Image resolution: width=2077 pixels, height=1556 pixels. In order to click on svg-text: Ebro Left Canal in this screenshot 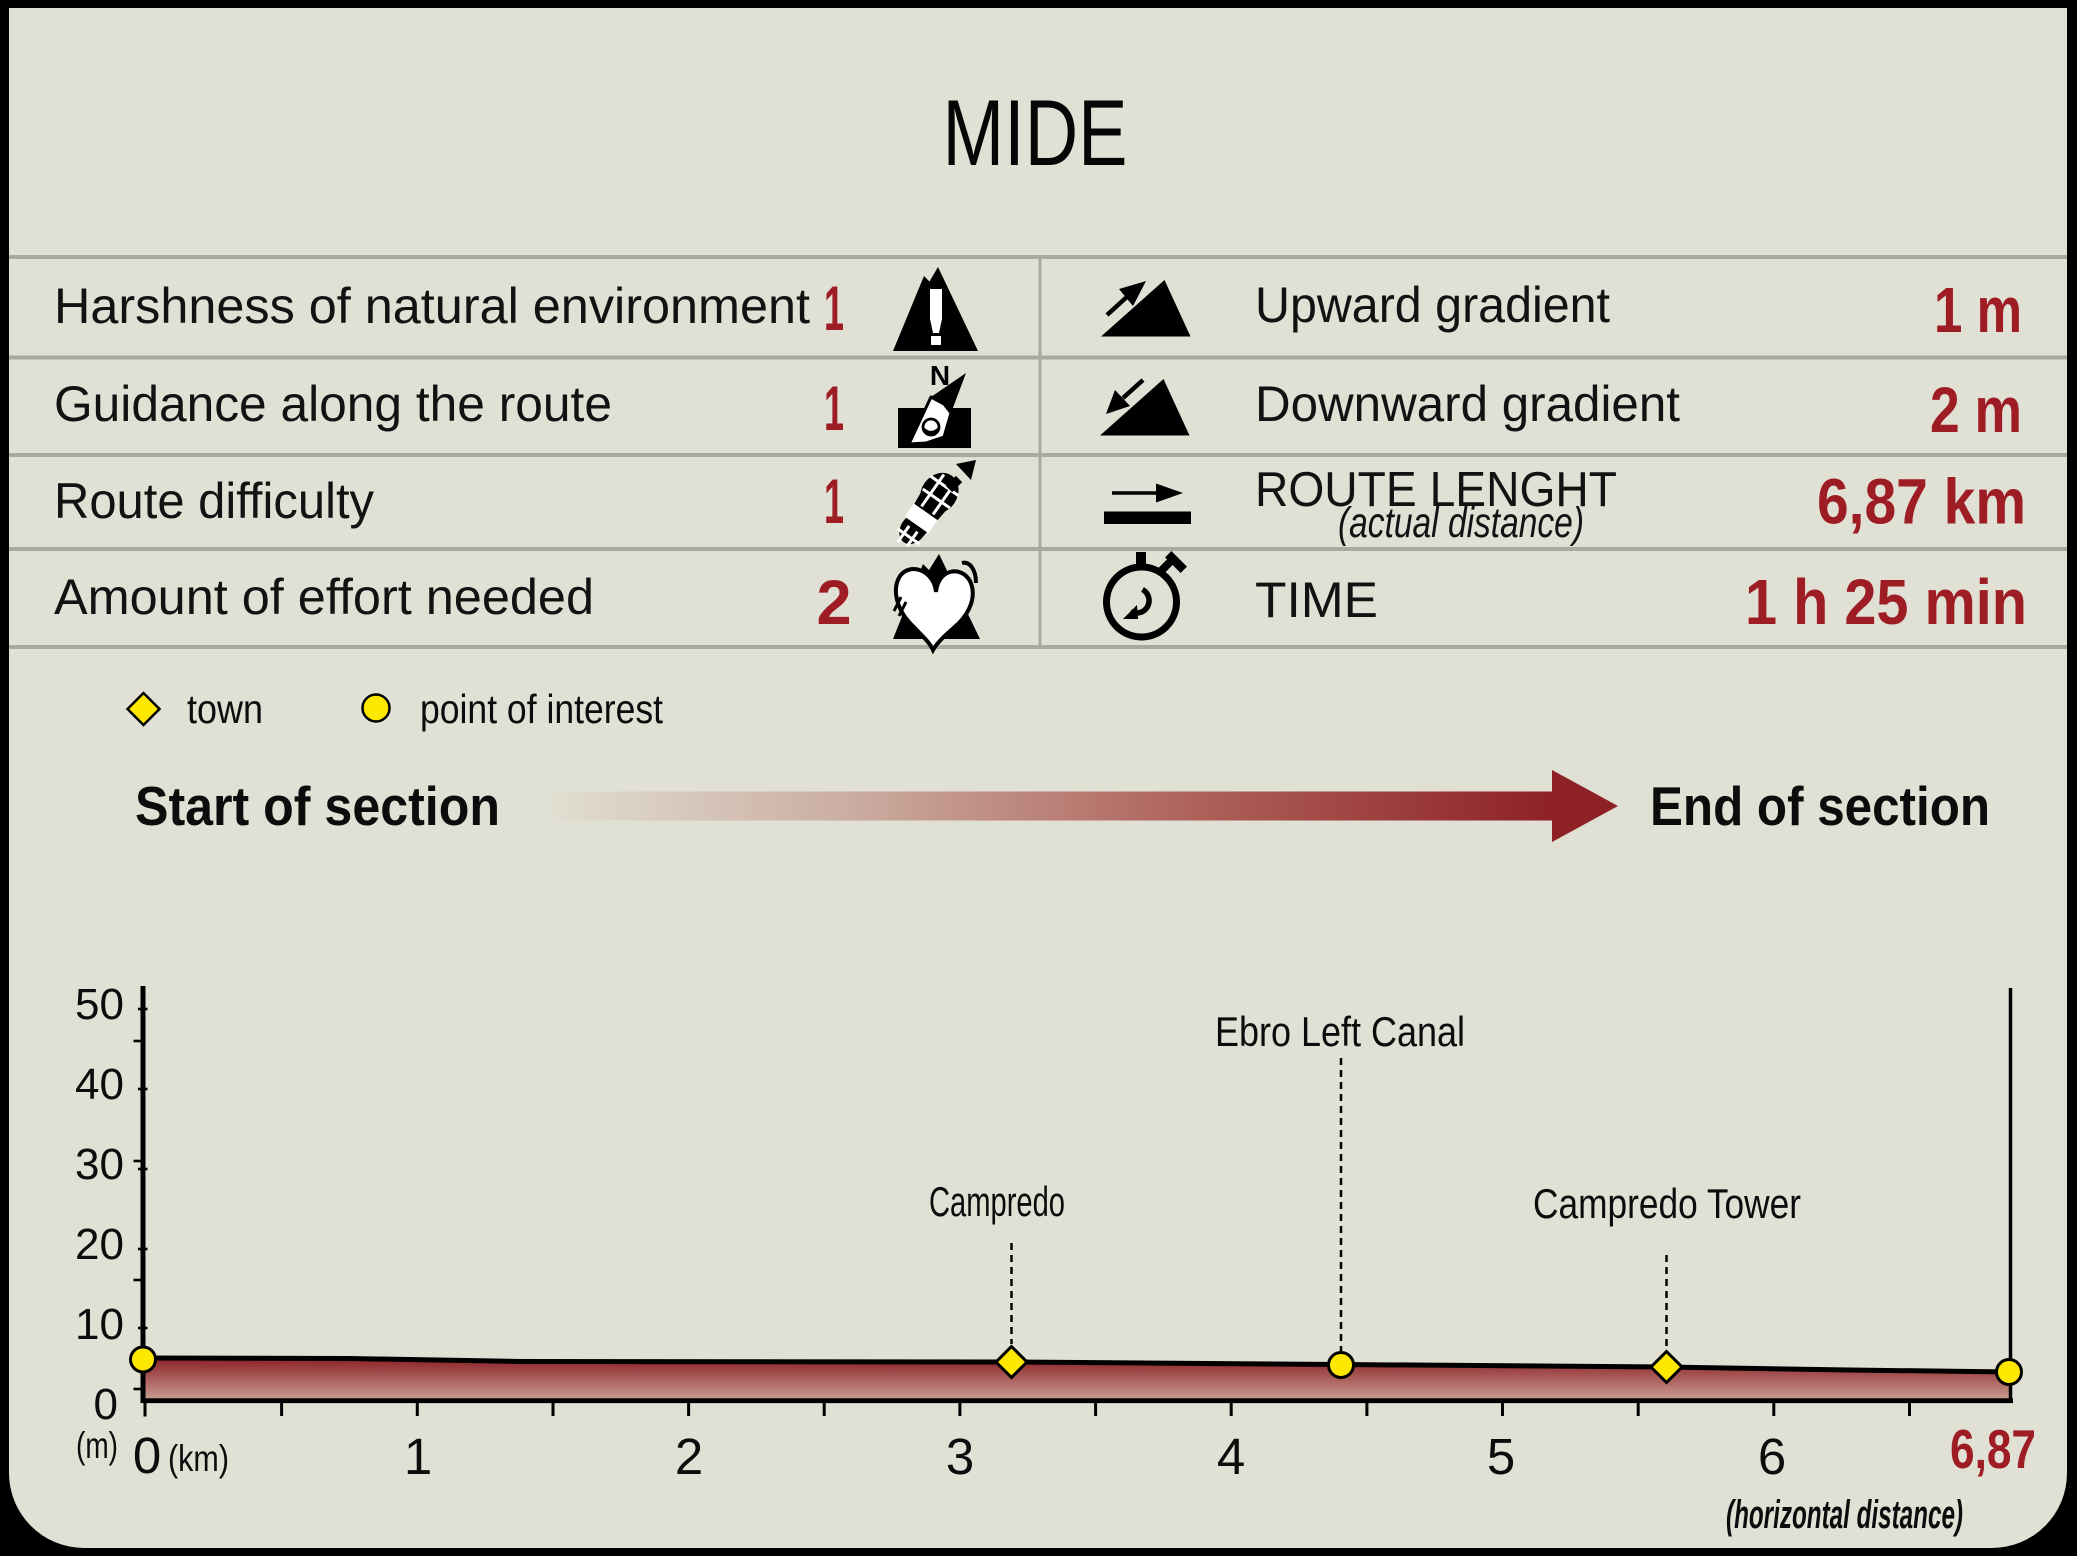, I will do `click(1340, 1031)`.